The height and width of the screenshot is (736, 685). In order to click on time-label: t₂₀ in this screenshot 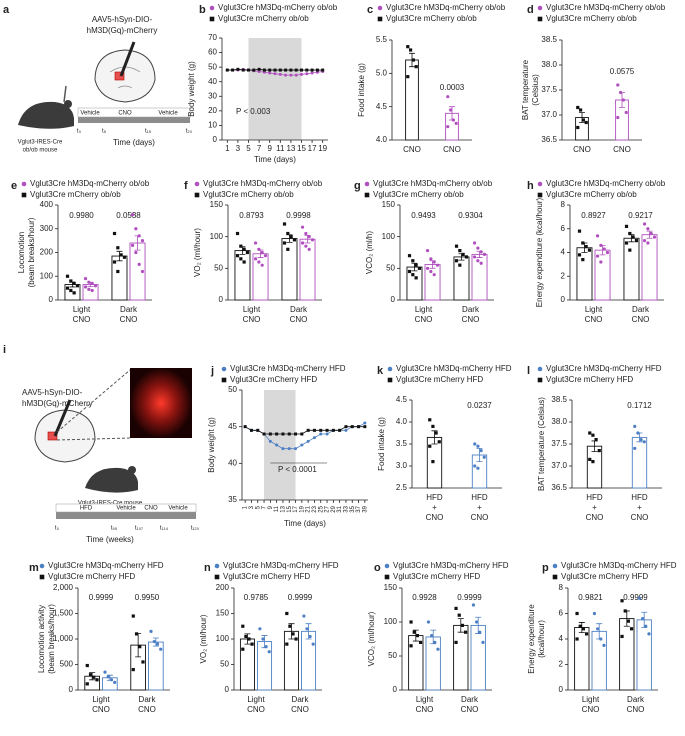, I will do `click(189, 132)`.